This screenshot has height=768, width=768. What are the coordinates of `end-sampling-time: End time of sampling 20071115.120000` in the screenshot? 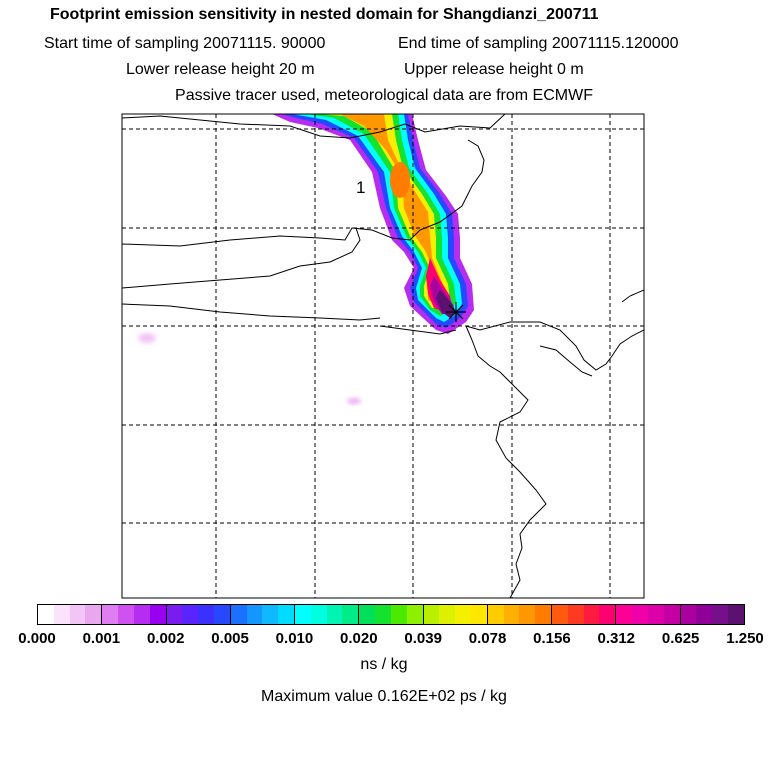 It's located at (538, 43).